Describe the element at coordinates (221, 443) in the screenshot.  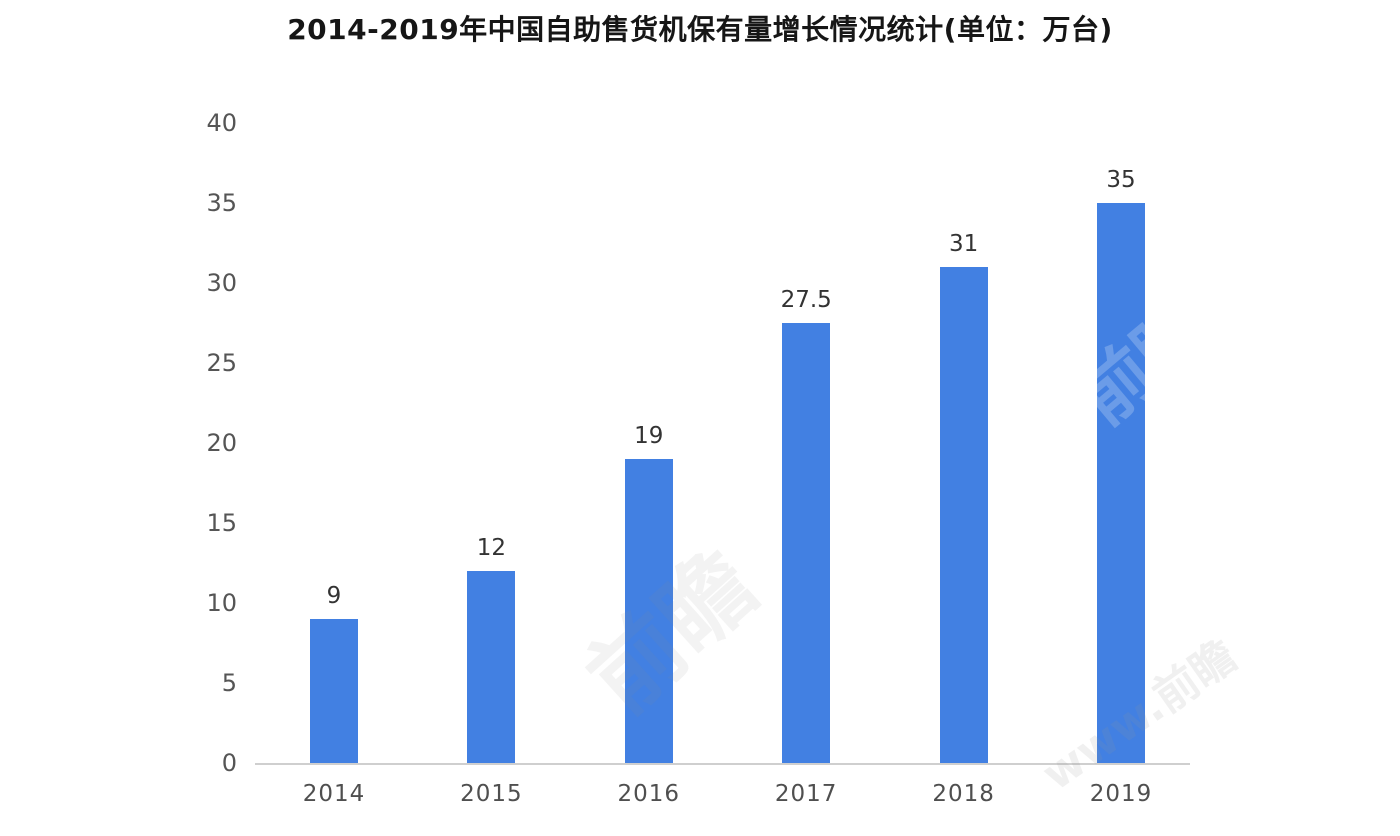
I see `y-tick-label: 20` at that location.